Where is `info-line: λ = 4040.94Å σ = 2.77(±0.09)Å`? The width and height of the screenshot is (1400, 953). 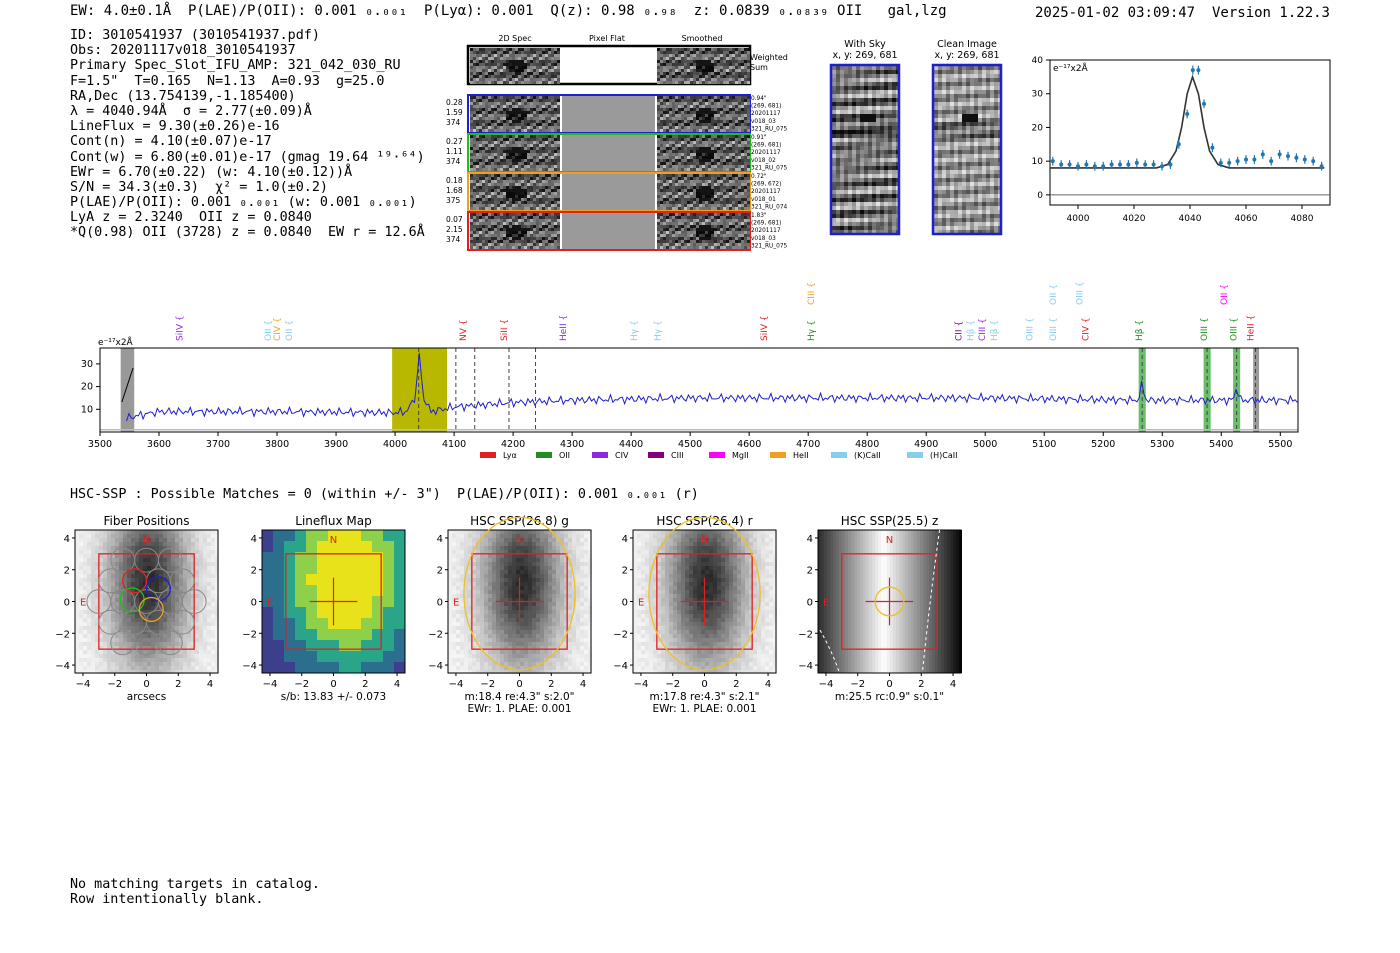 info-line: λ = 4040.94Å σ = 2.77(±0.09)Å is located at coordinates (191, 111).